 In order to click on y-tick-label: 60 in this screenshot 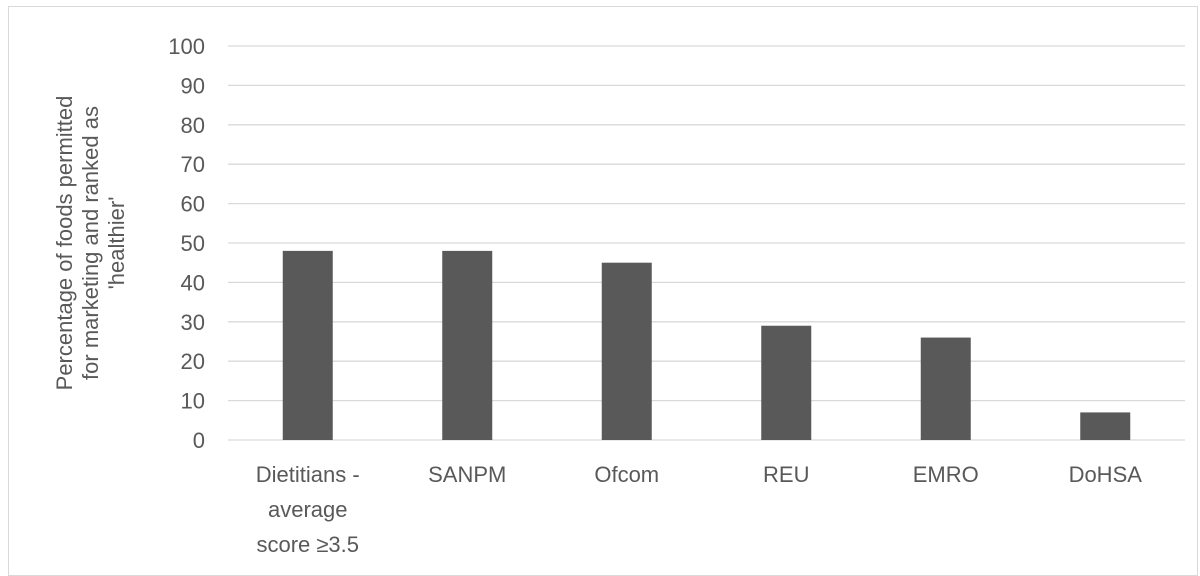, I will do `click(193, 204)`.